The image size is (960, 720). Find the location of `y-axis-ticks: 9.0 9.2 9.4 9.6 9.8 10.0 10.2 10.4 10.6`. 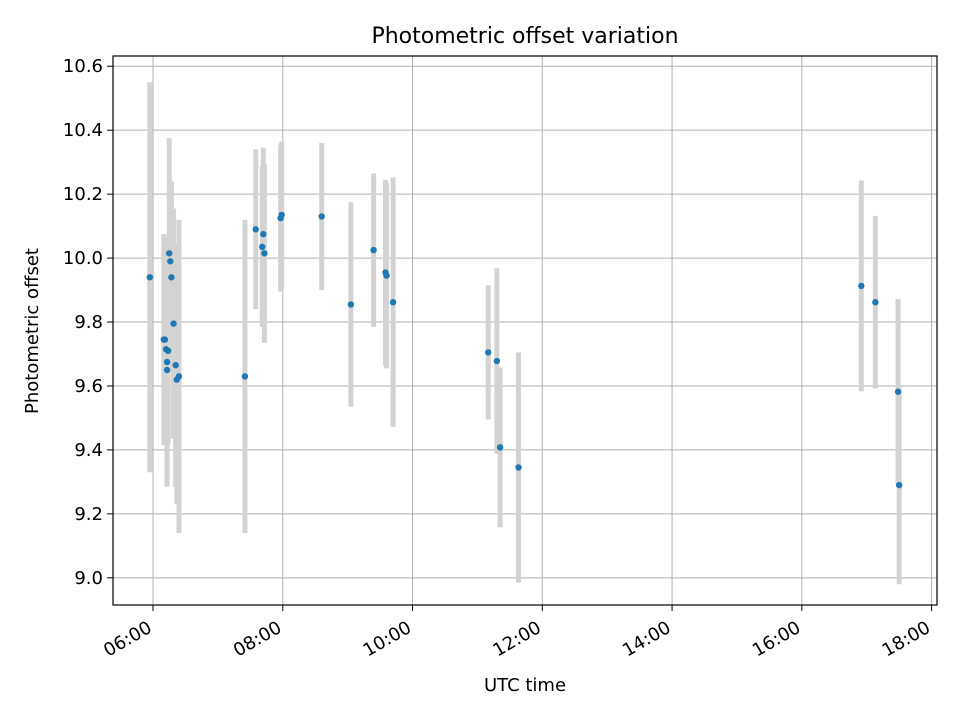

y-axis-ticks: 9.0 9.2 9.4 9.6 9.8 10.0 10.2 10.4 10.6 is located at coordinates (88, 322).